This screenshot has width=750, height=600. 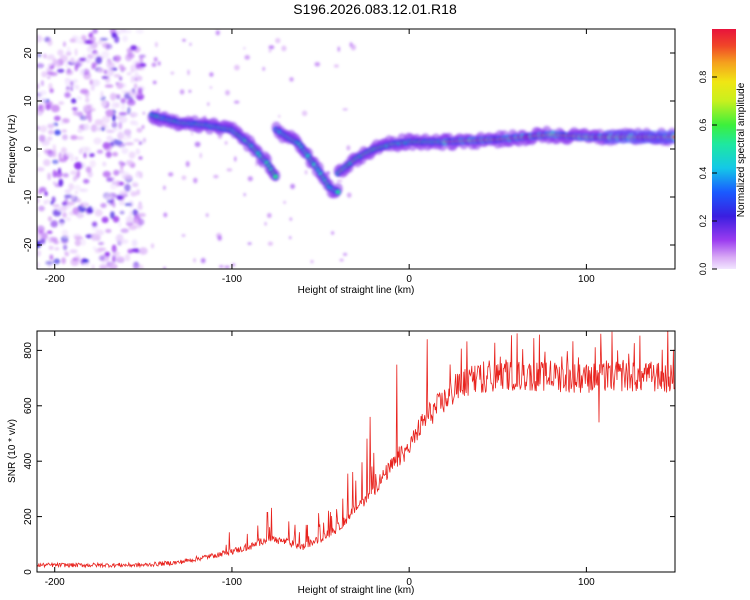 I want to click on ridge-core, so click(x=337, y=192).